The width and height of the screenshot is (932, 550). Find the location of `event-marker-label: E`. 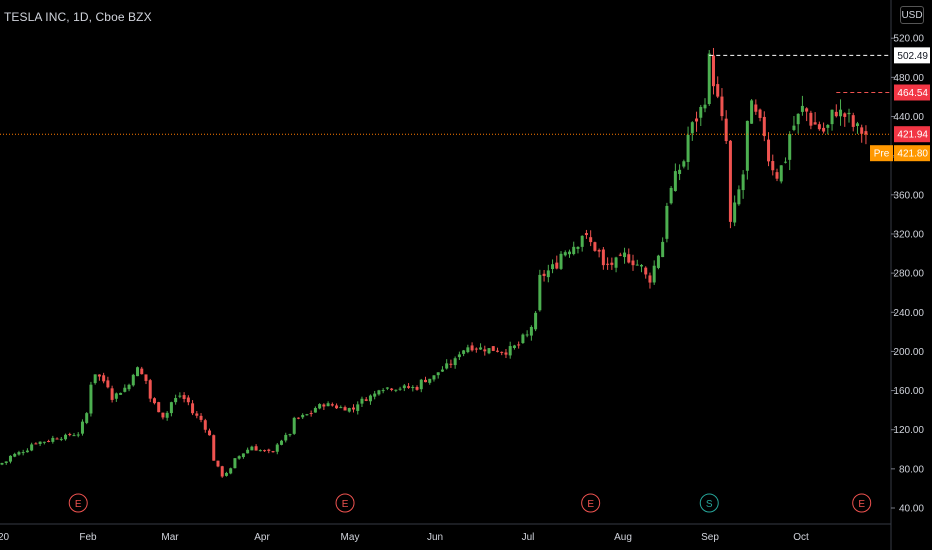

event-marker-label: E is located at coordinates (345, 504).